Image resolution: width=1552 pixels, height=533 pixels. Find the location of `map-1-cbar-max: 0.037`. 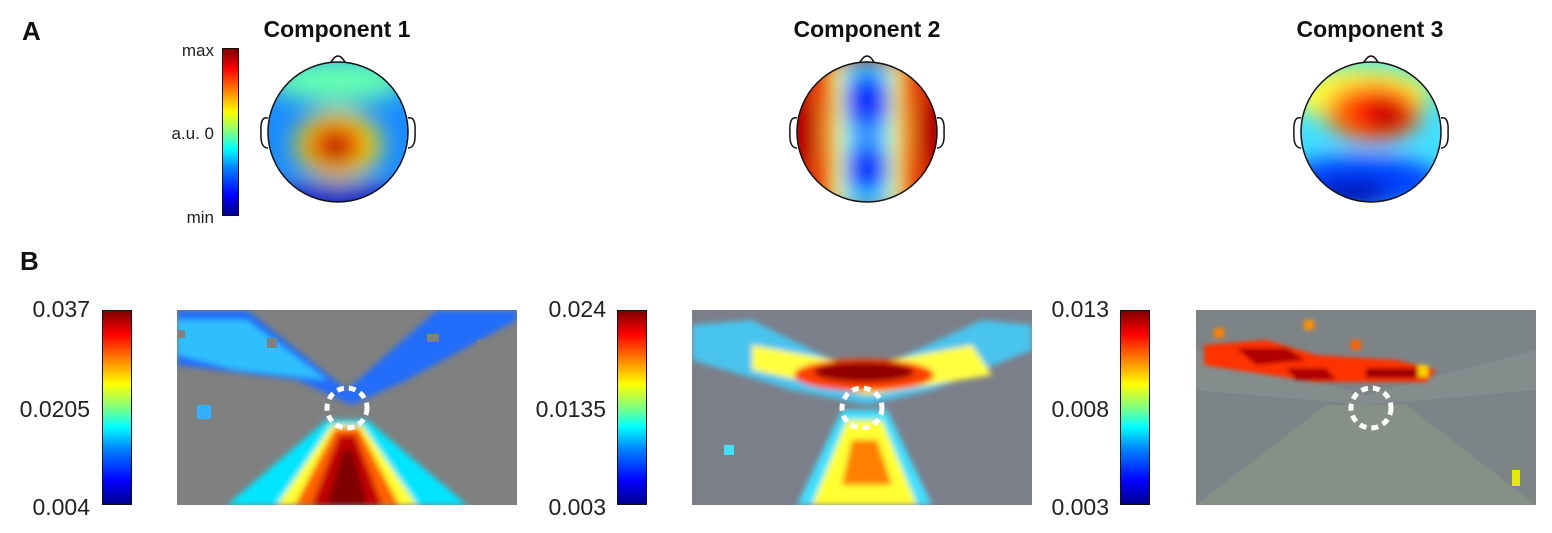

map-1-cbar-max: 0.037 is located at coordinates (61, 309).